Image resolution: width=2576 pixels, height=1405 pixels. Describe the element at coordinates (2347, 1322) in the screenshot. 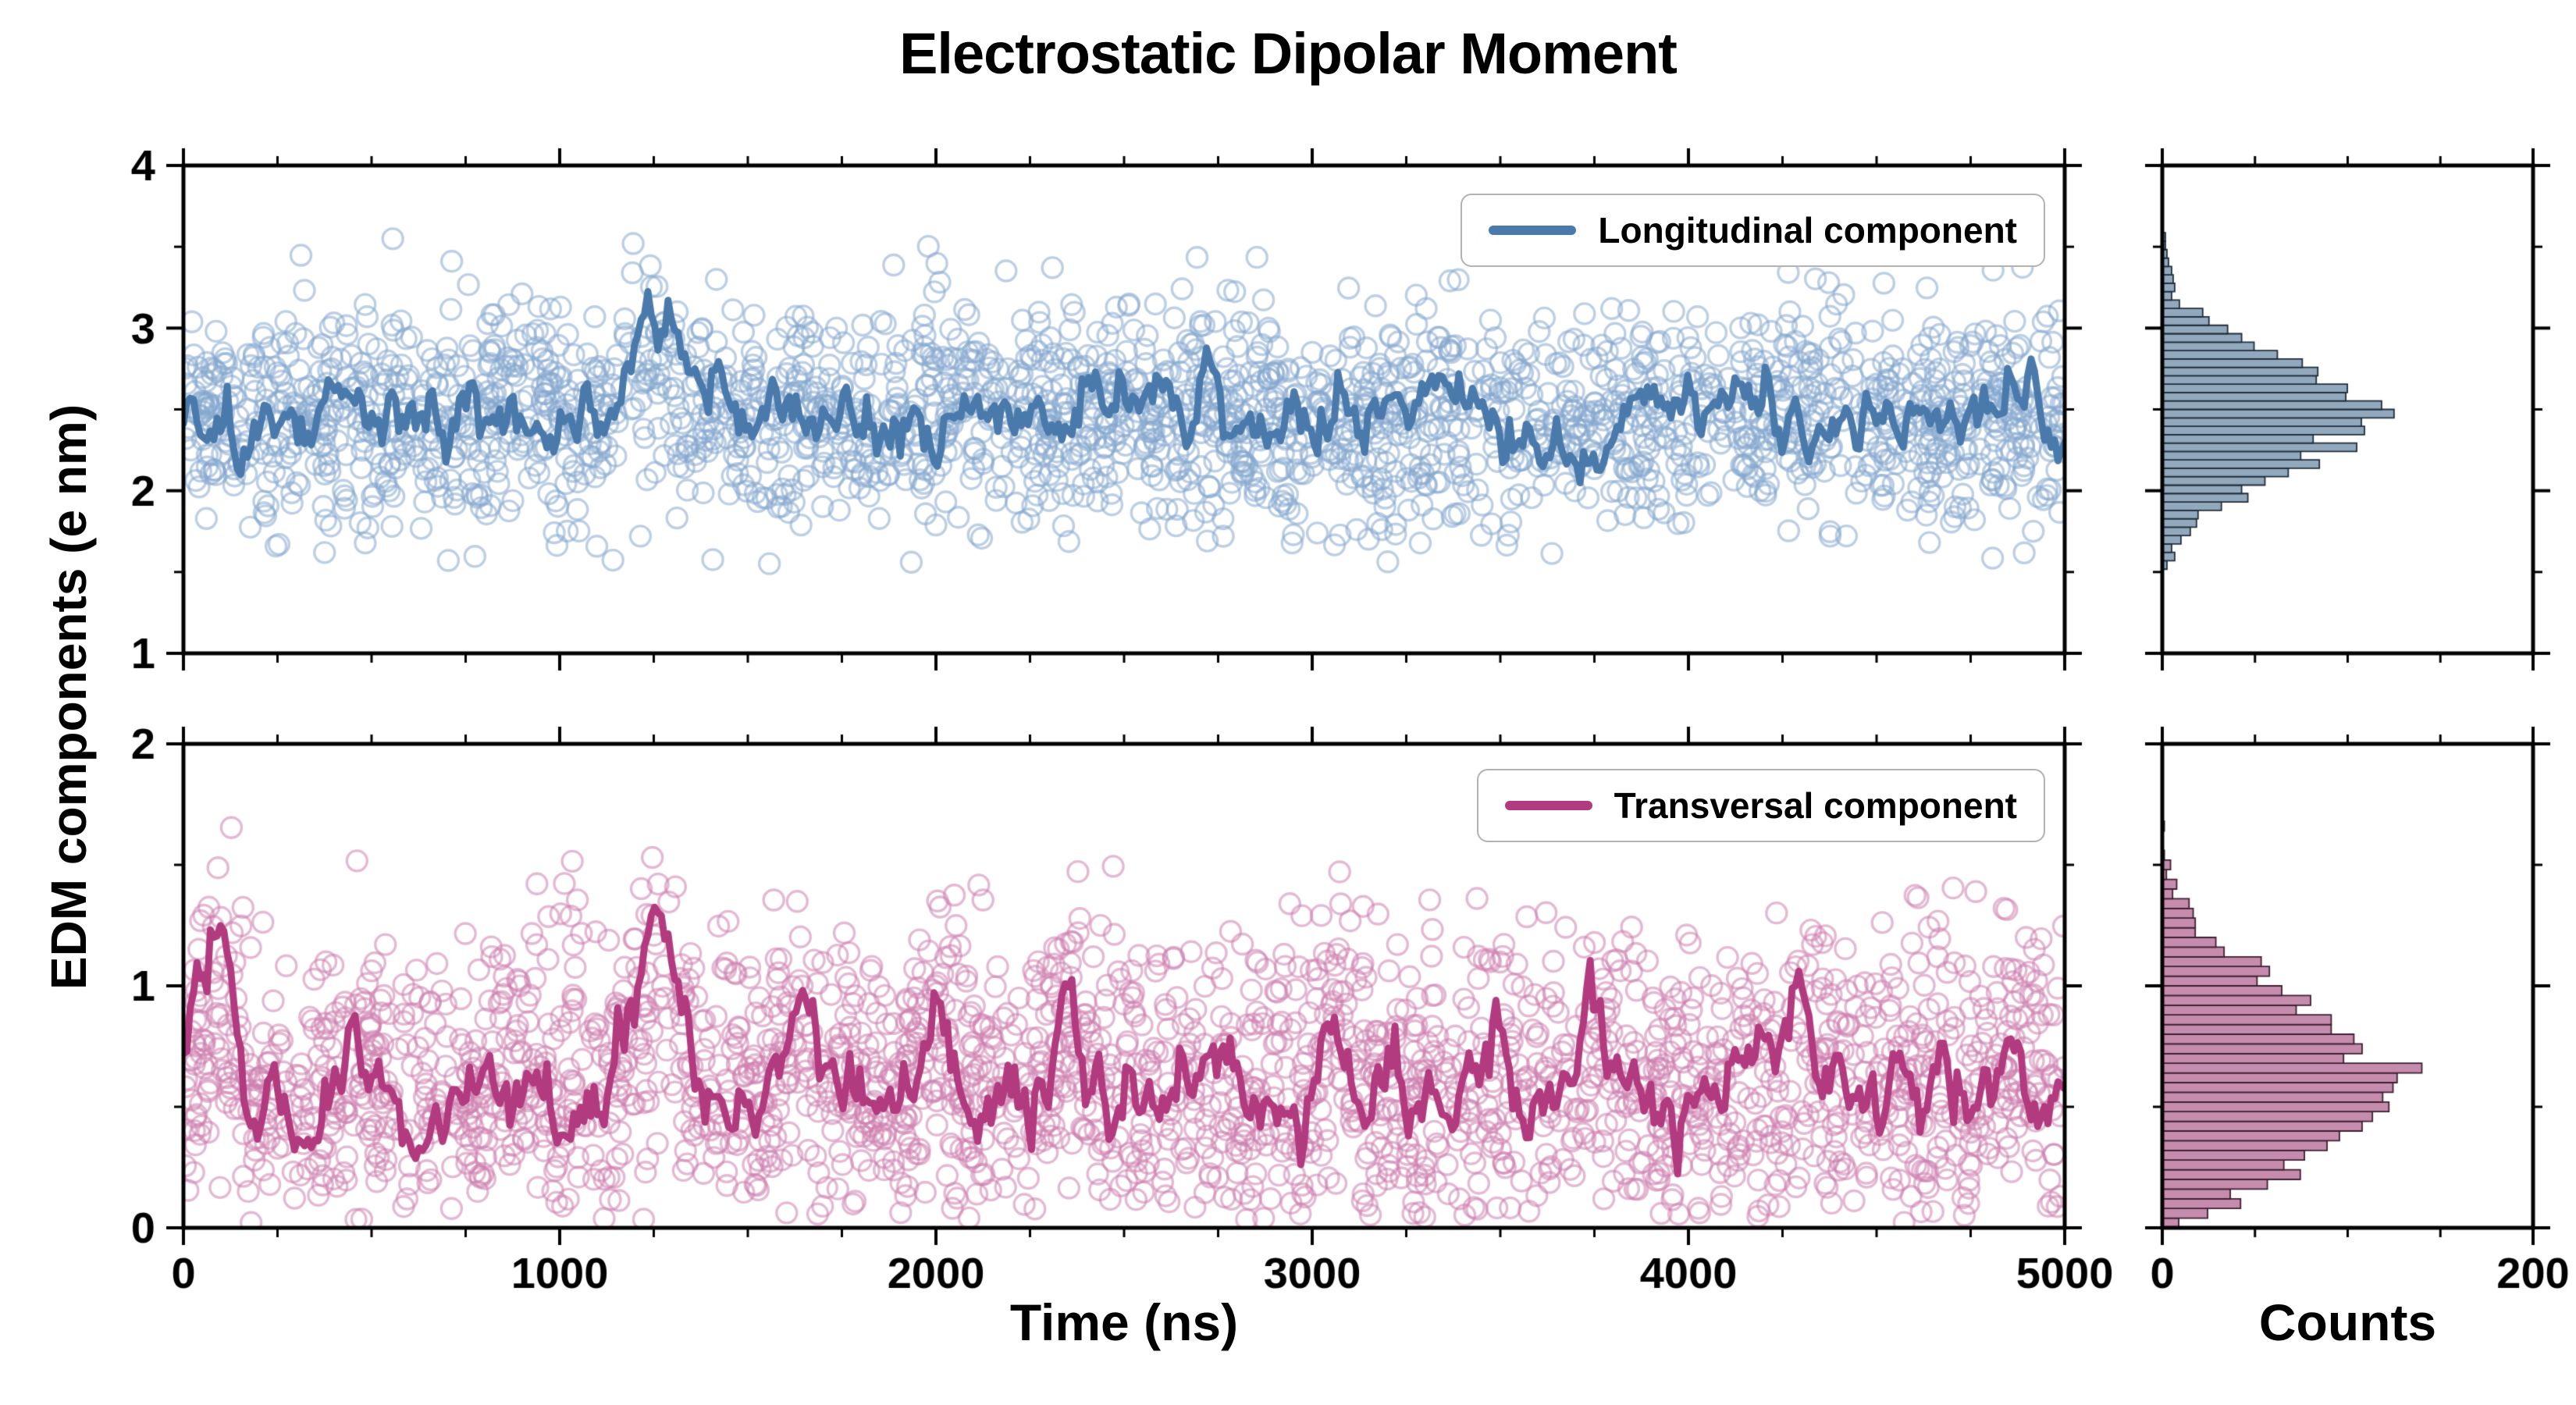

I see `hist-x-axis-label: Counts` at that location.